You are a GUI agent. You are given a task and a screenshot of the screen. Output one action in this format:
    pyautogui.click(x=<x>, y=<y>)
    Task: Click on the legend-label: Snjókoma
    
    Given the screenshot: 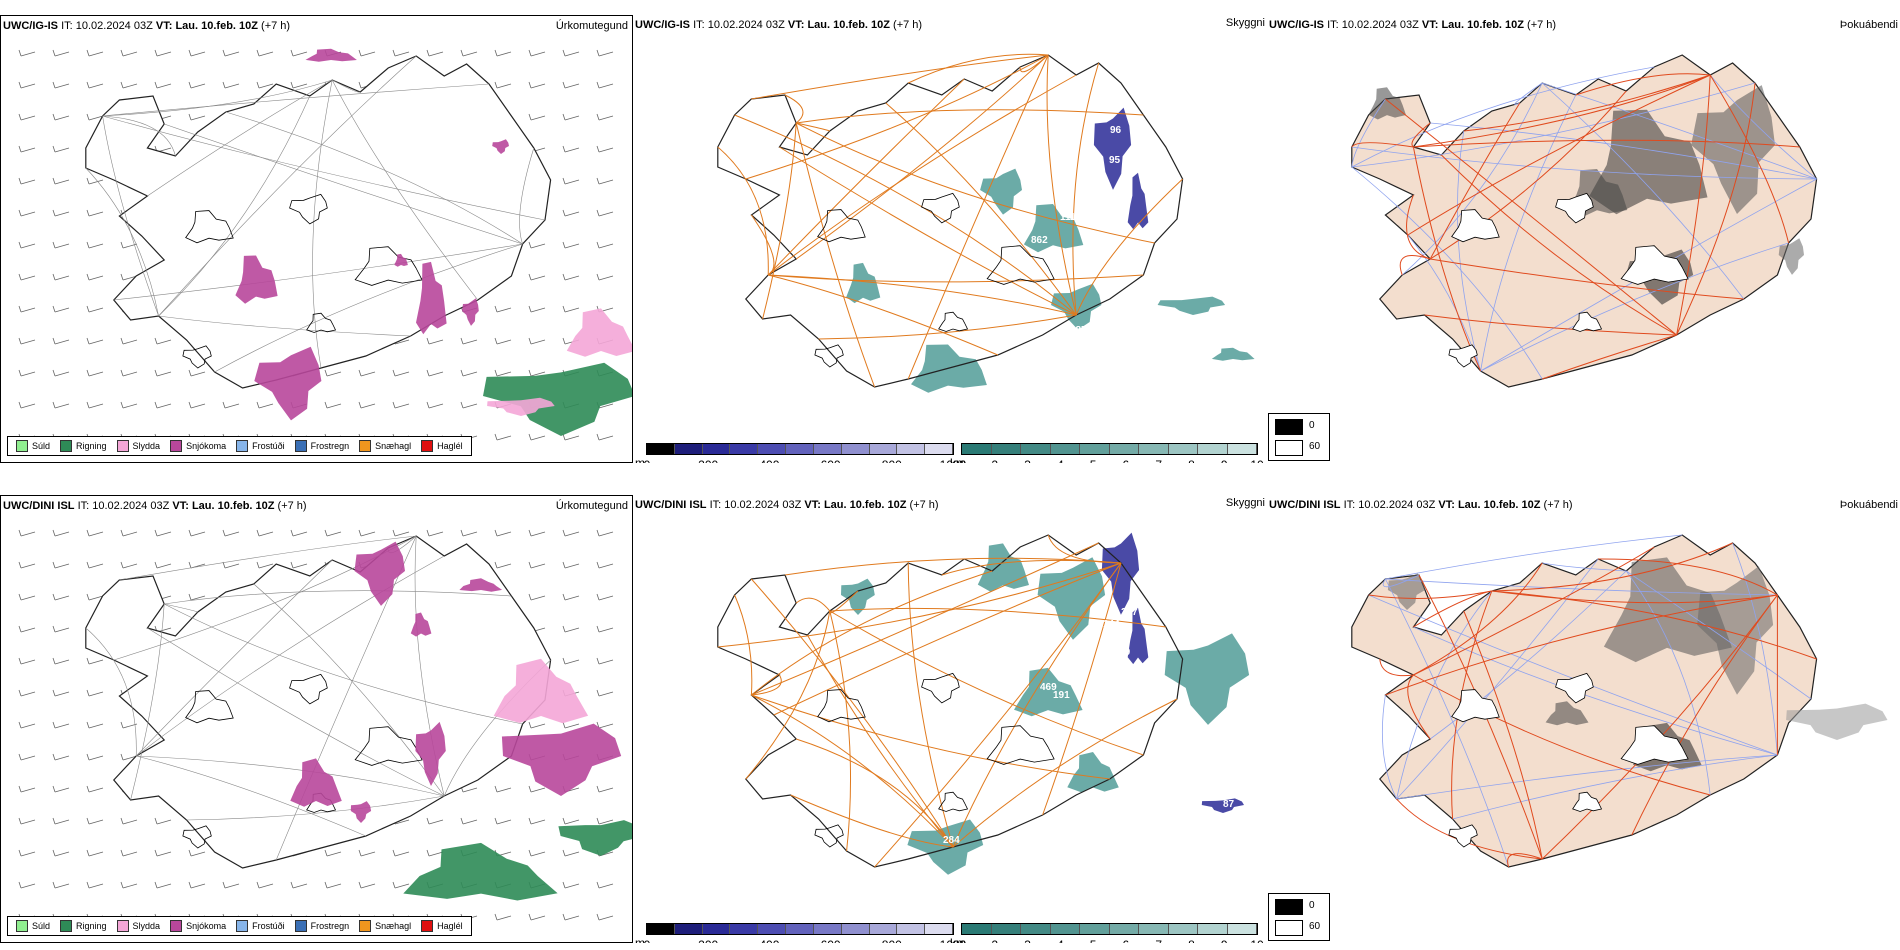 What is the action you would take?
    pyautogui.click(x=206, y=446)
    